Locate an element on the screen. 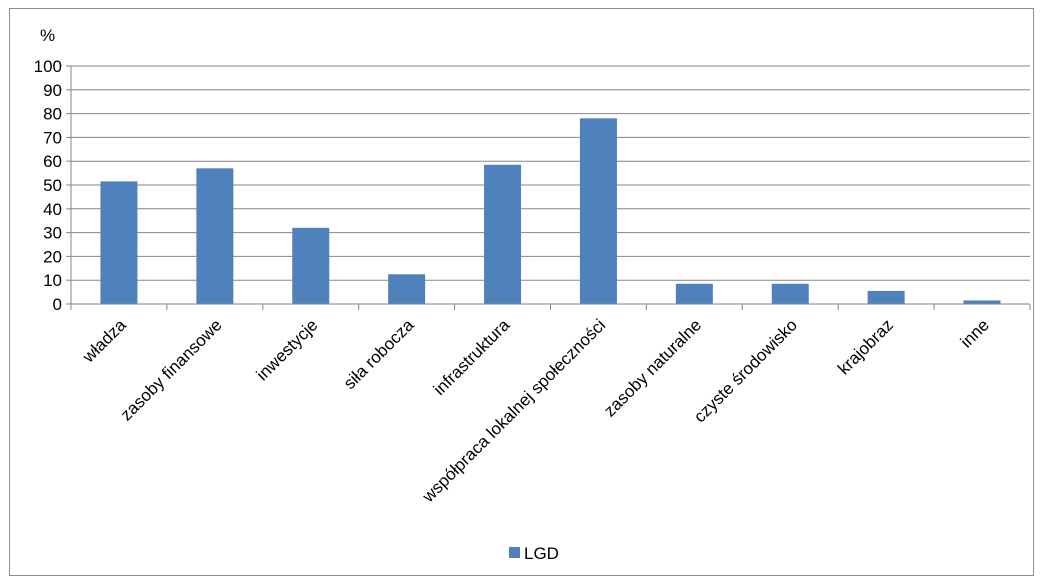 The image size is (1043, 583). y-tick-label: 50 is located at coordinates (52, 185).